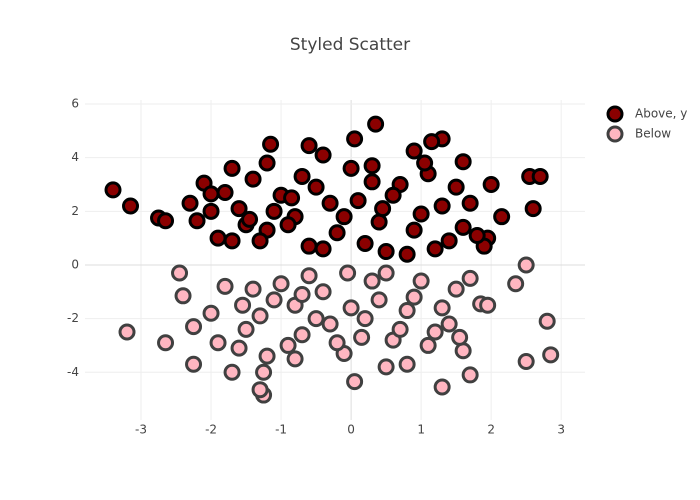 The image size is (700, 500). I want to click on chart-title: Styled Scatter, so click(350, 45).